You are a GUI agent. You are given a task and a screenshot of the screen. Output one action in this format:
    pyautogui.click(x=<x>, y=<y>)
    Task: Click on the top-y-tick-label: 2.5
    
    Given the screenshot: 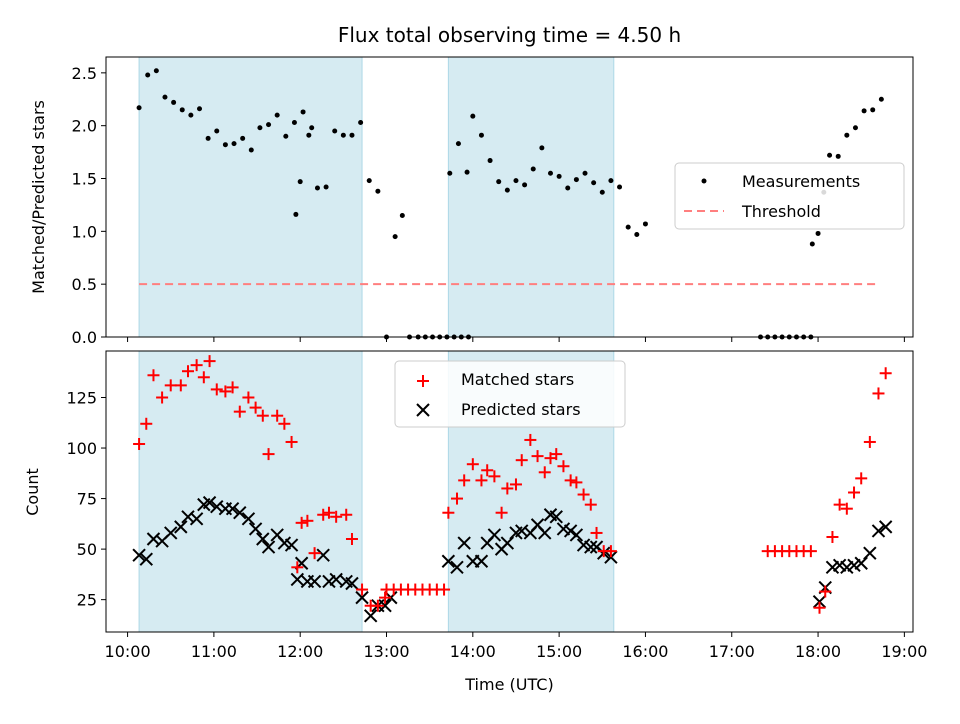 What is the action you would take?
    pyautogui.click(x=84, y=73)
    